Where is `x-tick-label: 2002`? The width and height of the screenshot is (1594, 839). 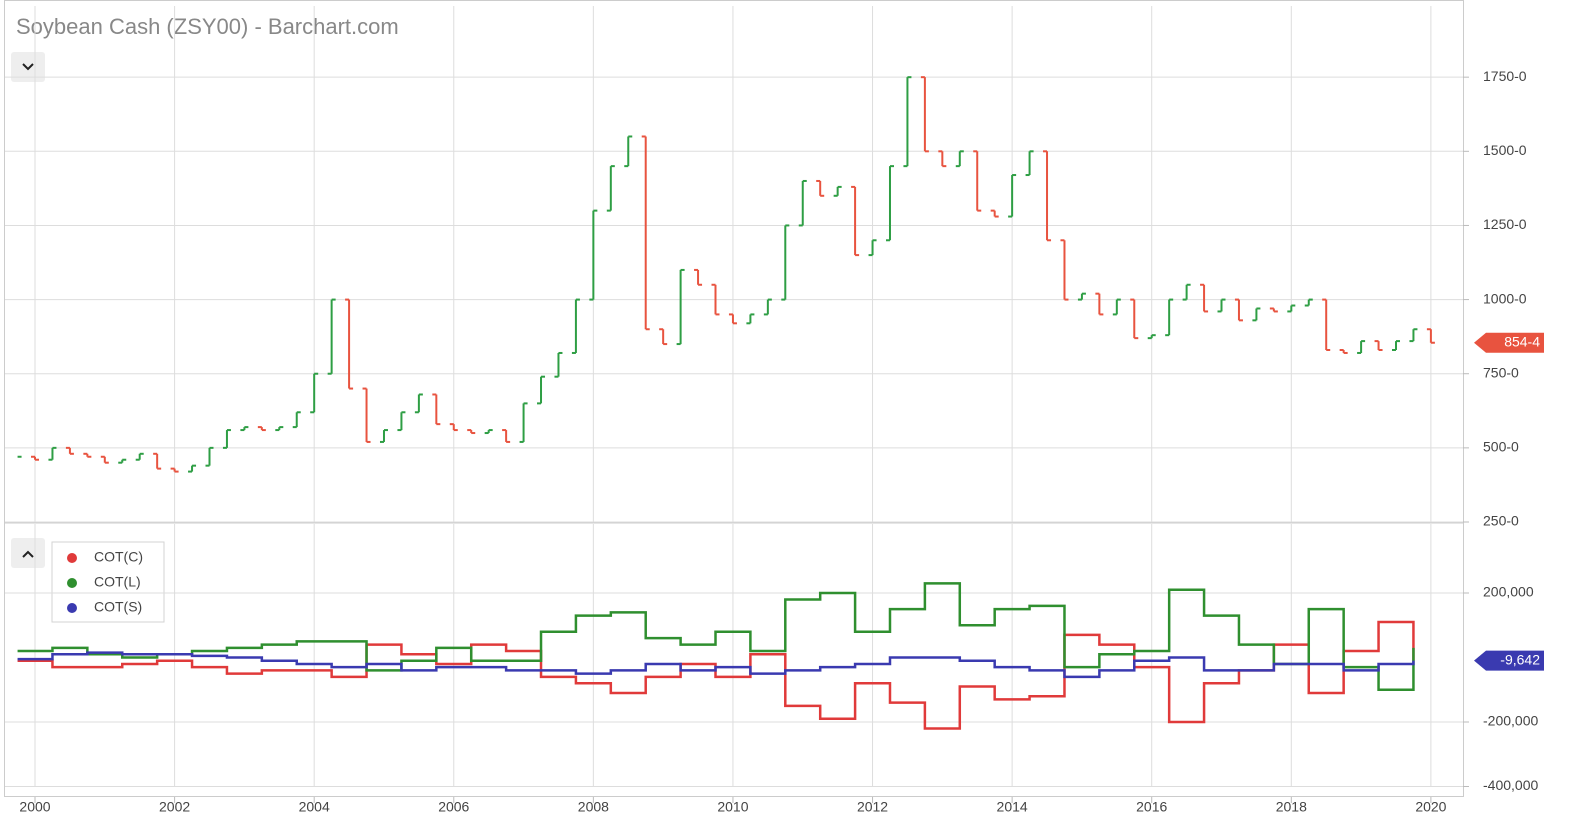 x-tick-label: 2002 is located at coordinates (174, 807).